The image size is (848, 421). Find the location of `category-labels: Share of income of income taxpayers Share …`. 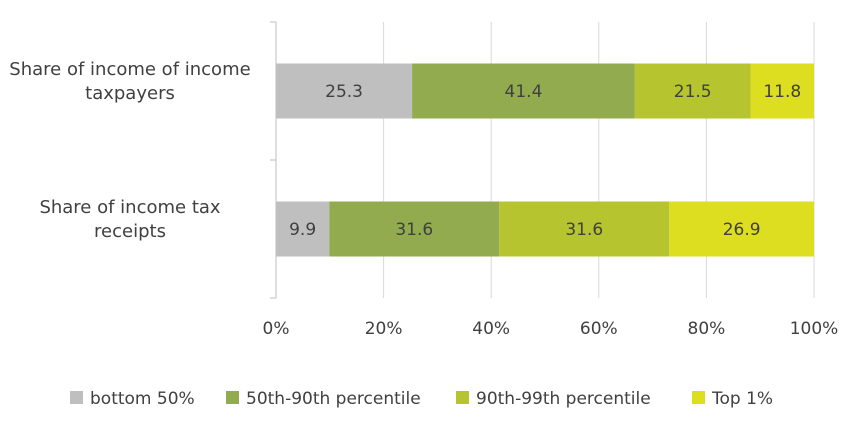

category-labels: Share of income of income taxpayers Share … is located at coordinates (129, 150).